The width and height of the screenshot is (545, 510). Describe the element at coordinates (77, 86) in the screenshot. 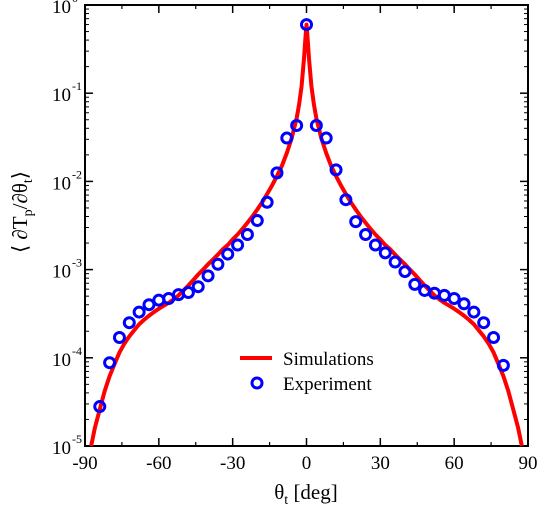

I see `y-tick-exponent: -1` at that location.